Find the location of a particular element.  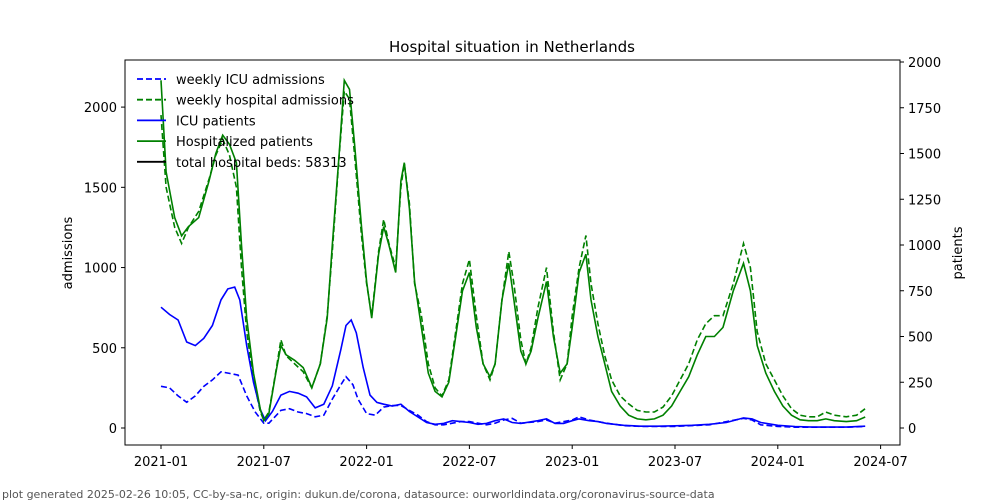

y-left-tick-label: 0 is located at coordinates (113, 429).